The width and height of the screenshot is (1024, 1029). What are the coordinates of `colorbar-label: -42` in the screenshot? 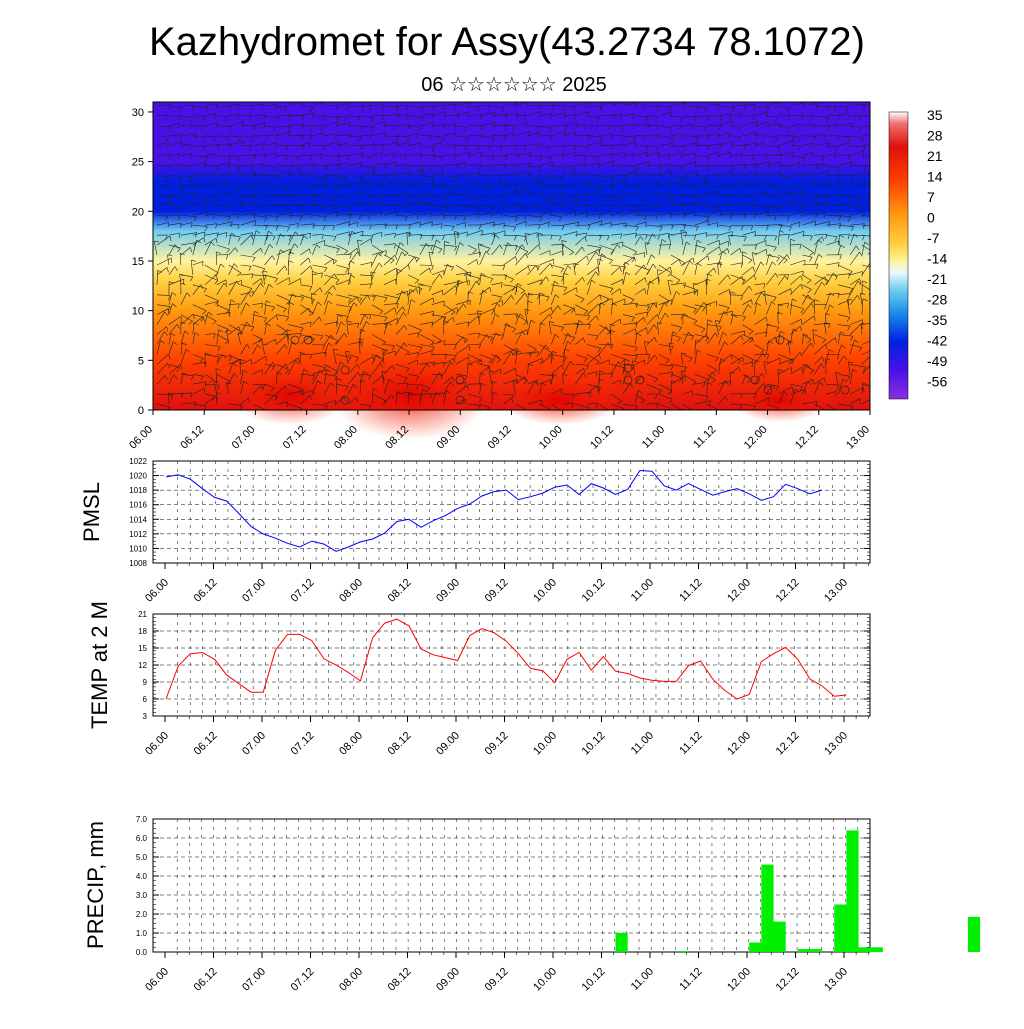 It's located at (937, 341).